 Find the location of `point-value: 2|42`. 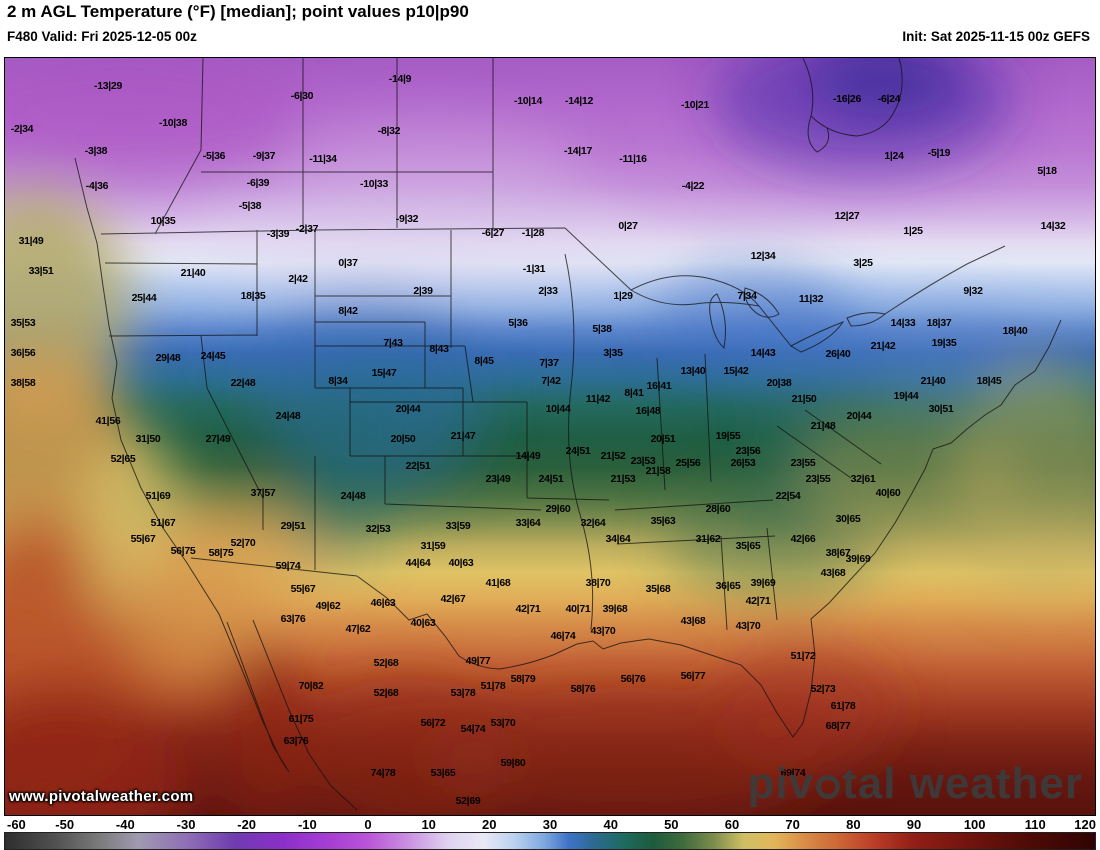

point-value: 2|42 is located at coordinates (298, 278).